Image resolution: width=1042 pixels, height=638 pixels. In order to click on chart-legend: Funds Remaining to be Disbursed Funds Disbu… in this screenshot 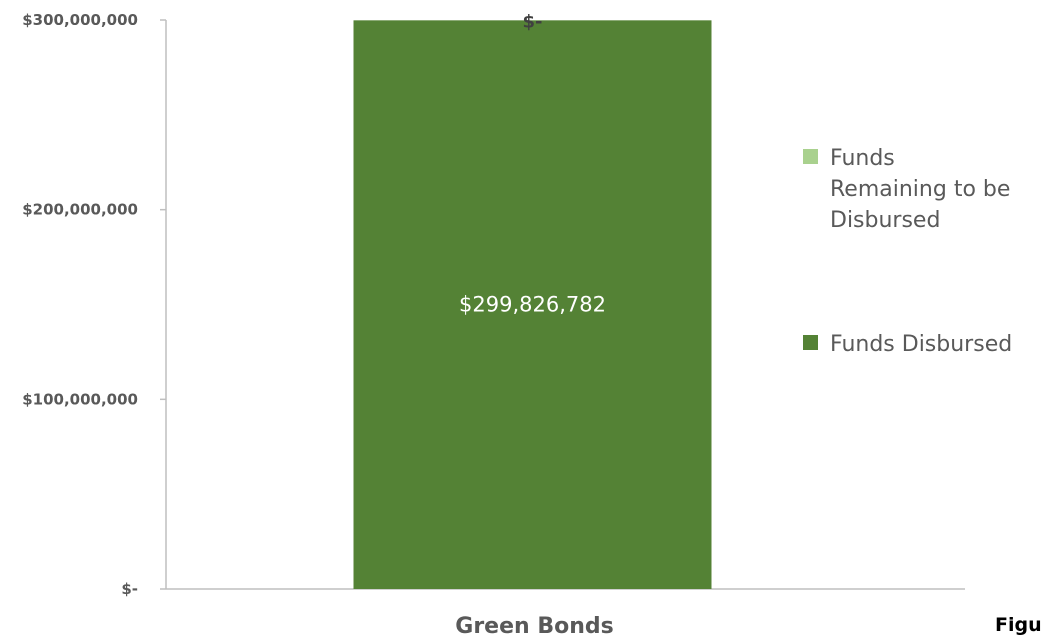, I will do `click(907, 251)`.